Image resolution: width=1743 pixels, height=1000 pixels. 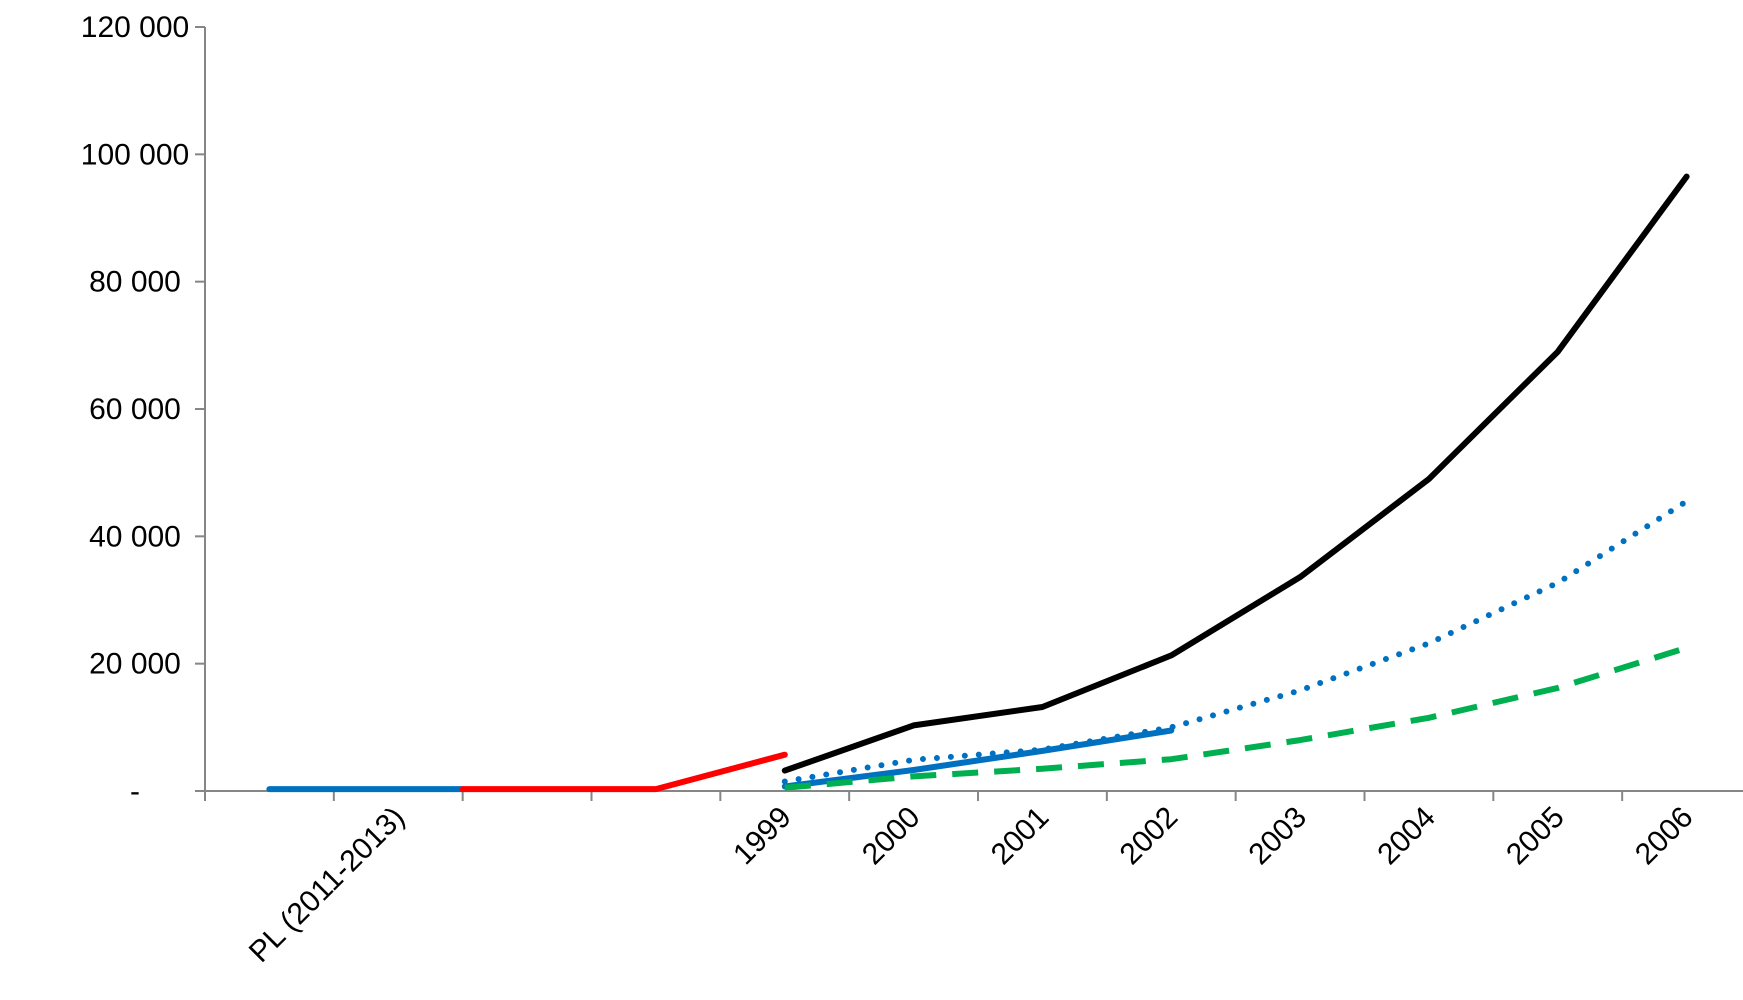 What do you see at coordinates (762, 836) in the screenshot?
I see `x-tick-label: 1999` at bounding box center [762, 836].